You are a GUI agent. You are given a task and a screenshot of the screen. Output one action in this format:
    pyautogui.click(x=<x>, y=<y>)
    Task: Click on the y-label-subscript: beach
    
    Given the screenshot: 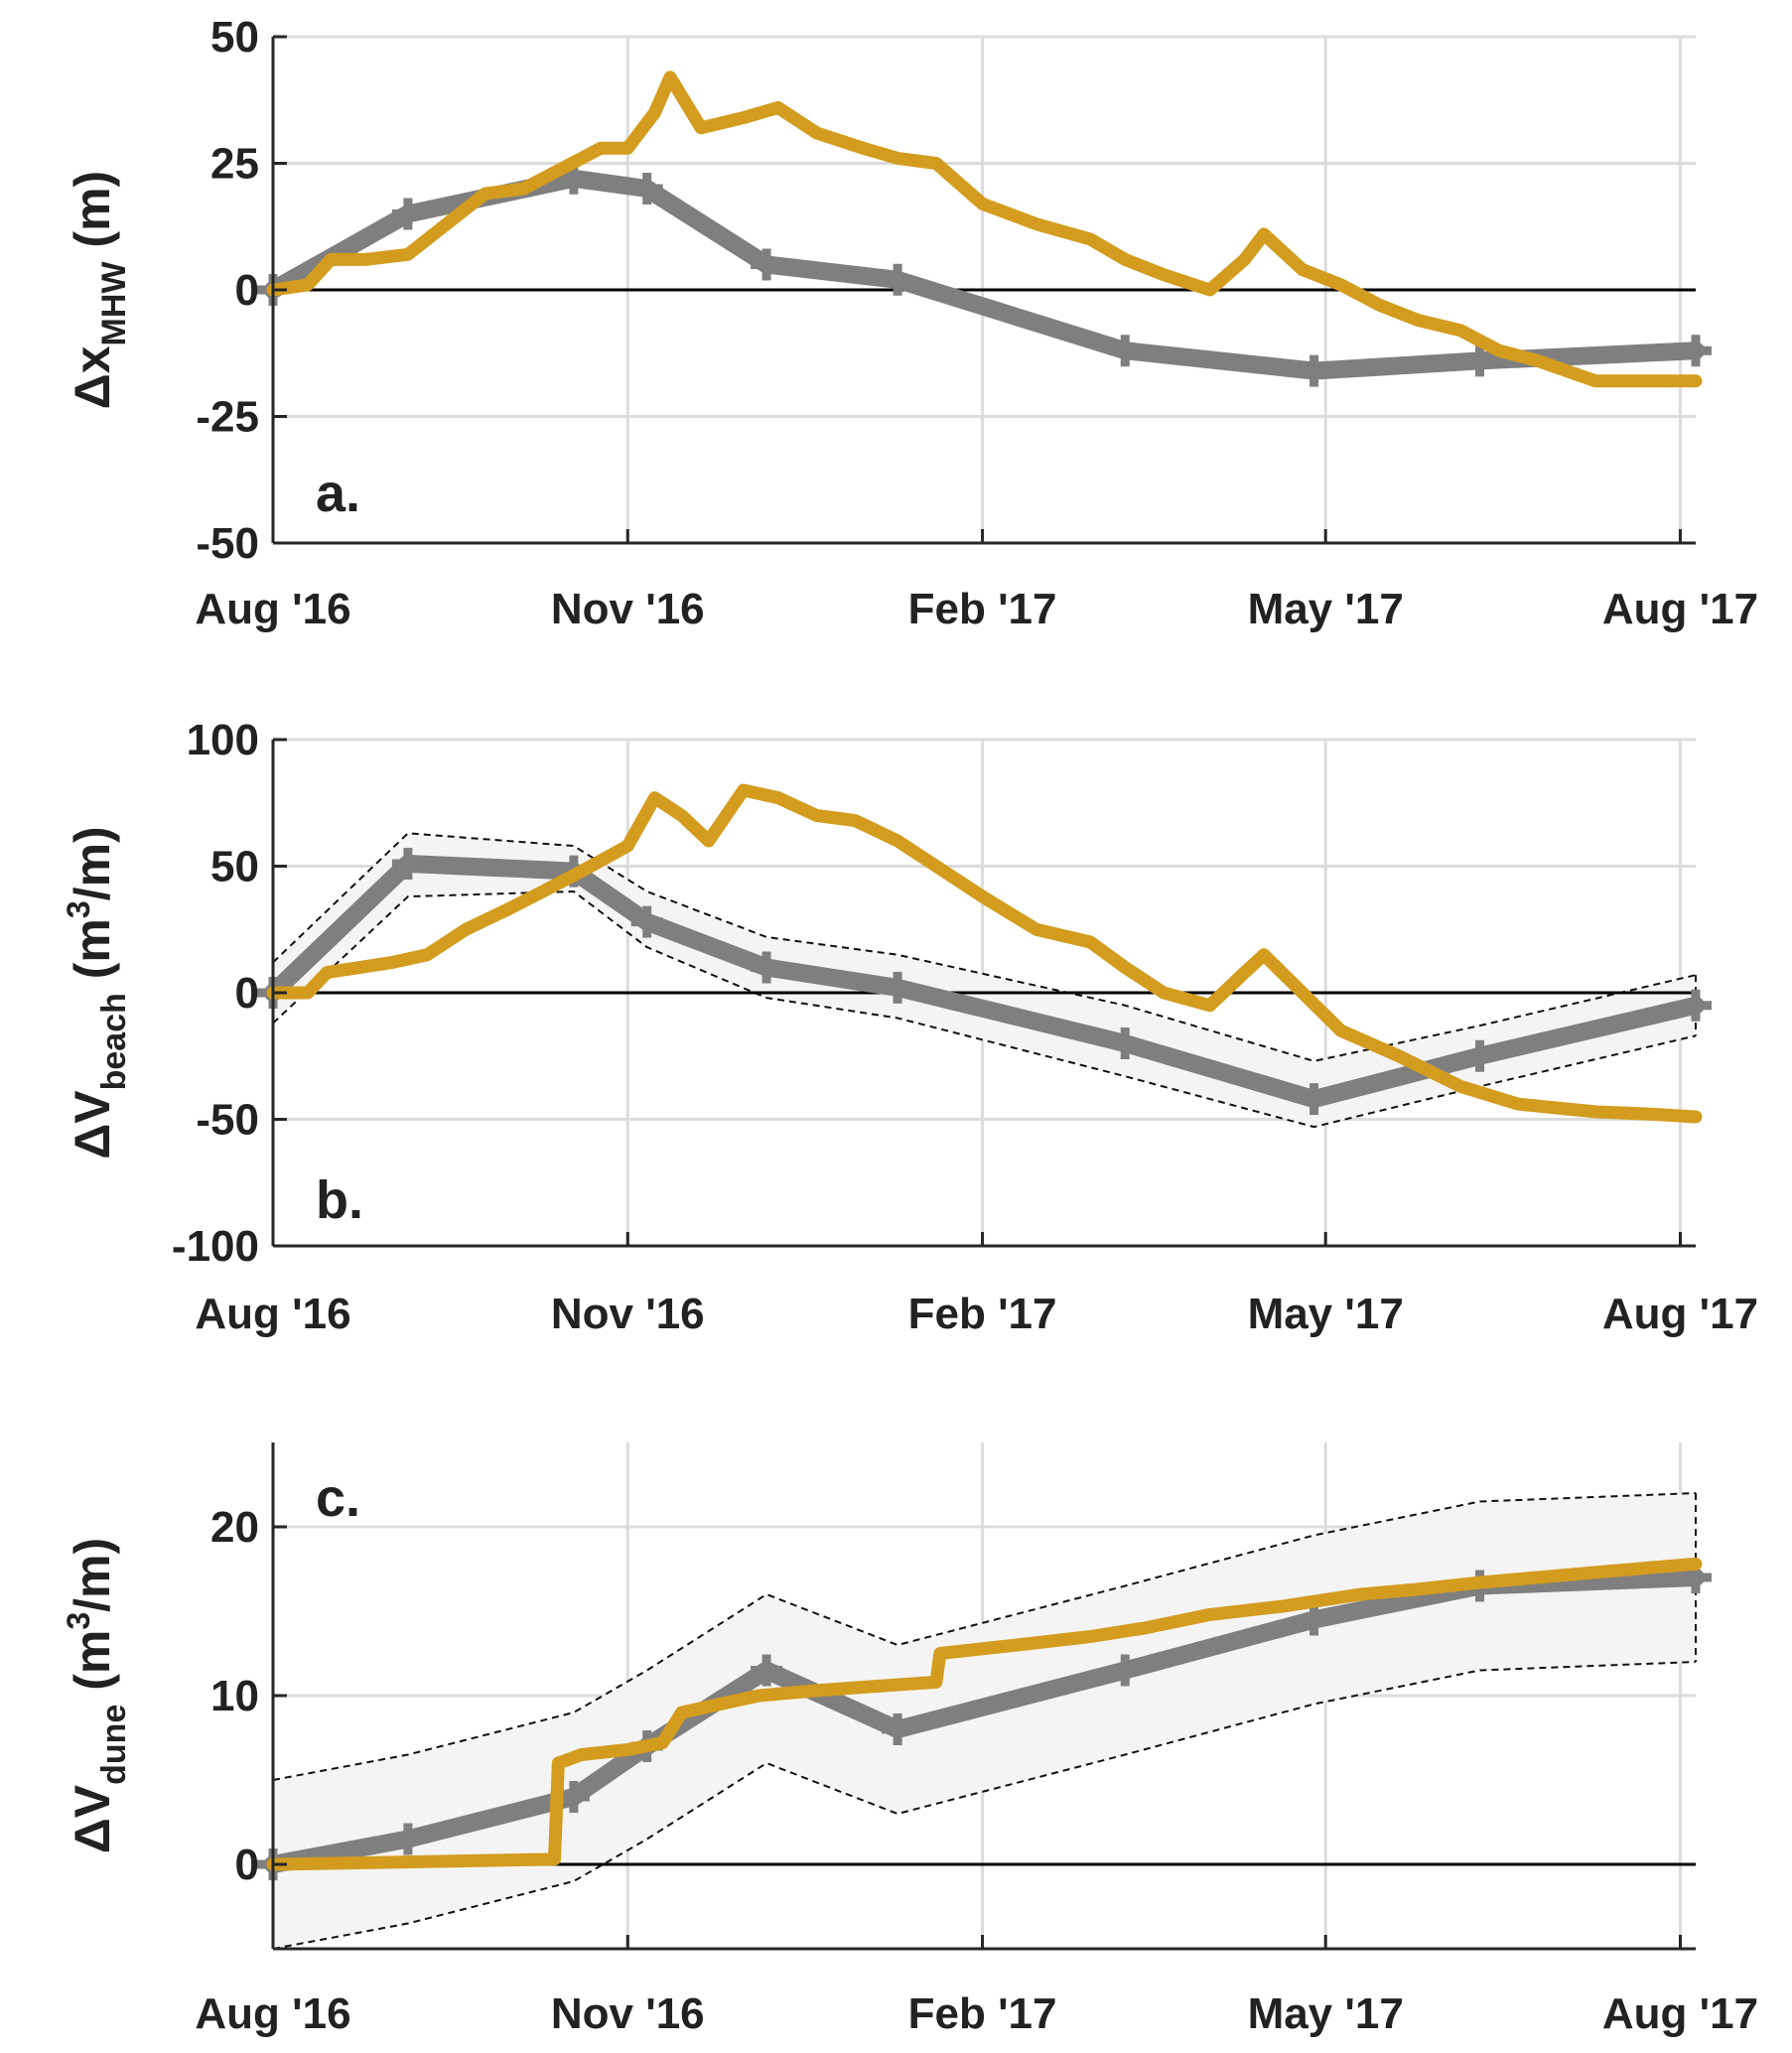 What is the action you would take?
    pyautogui.click(x=114, y=1041)
    